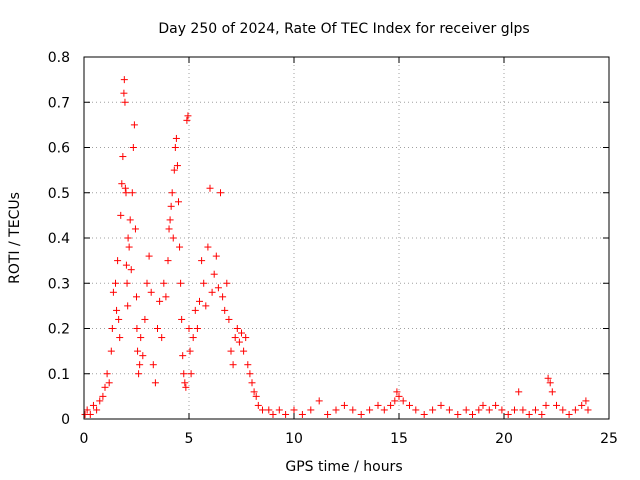 This screenshot has height=480, width=640. I want to click on y-axis-label: ROTI / TECUs, so click(15, 238).